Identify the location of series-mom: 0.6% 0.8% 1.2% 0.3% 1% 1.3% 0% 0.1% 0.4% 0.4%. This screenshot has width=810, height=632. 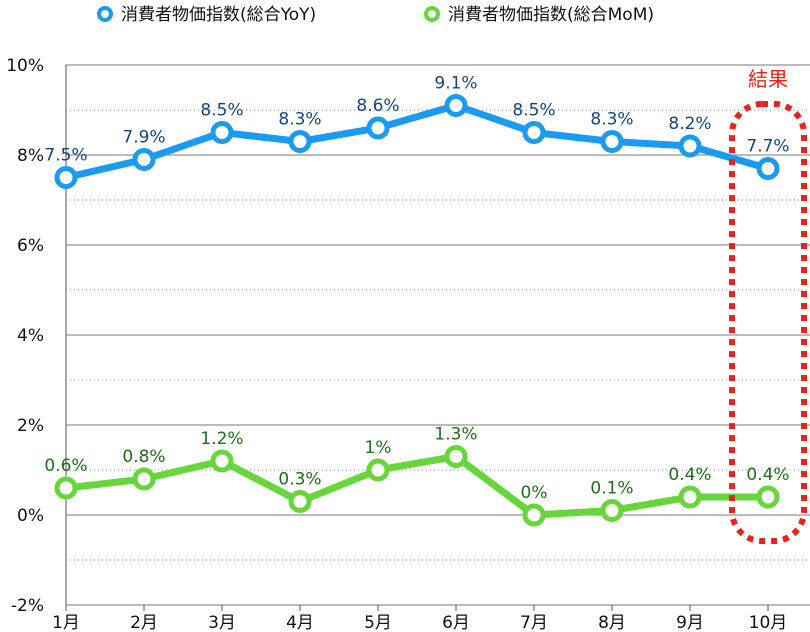
(417, 476).